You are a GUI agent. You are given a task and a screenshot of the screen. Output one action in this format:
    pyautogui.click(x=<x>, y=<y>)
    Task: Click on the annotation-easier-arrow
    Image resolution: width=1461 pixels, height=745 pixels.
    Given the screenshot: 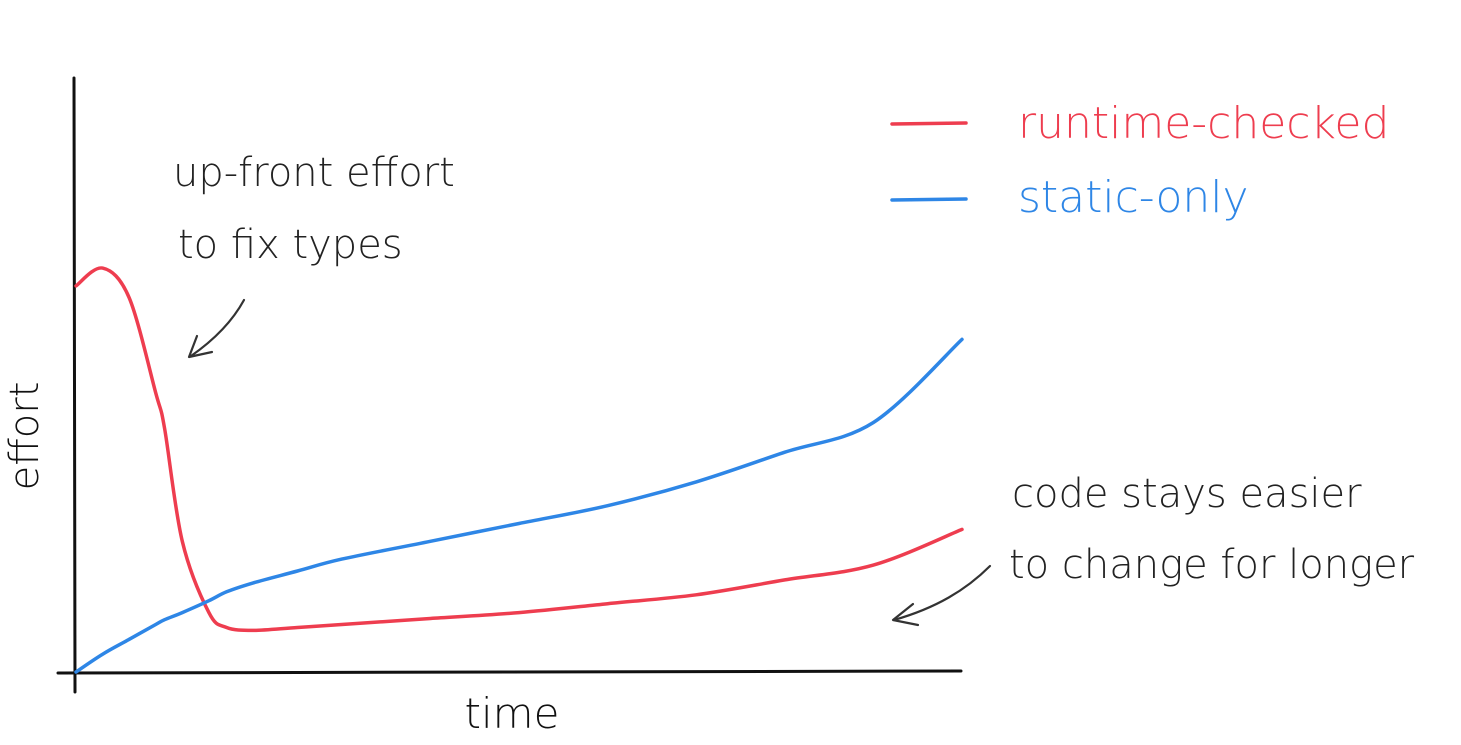 What is the action you would take?
    pyautogui.click(x=942, y=593)
    